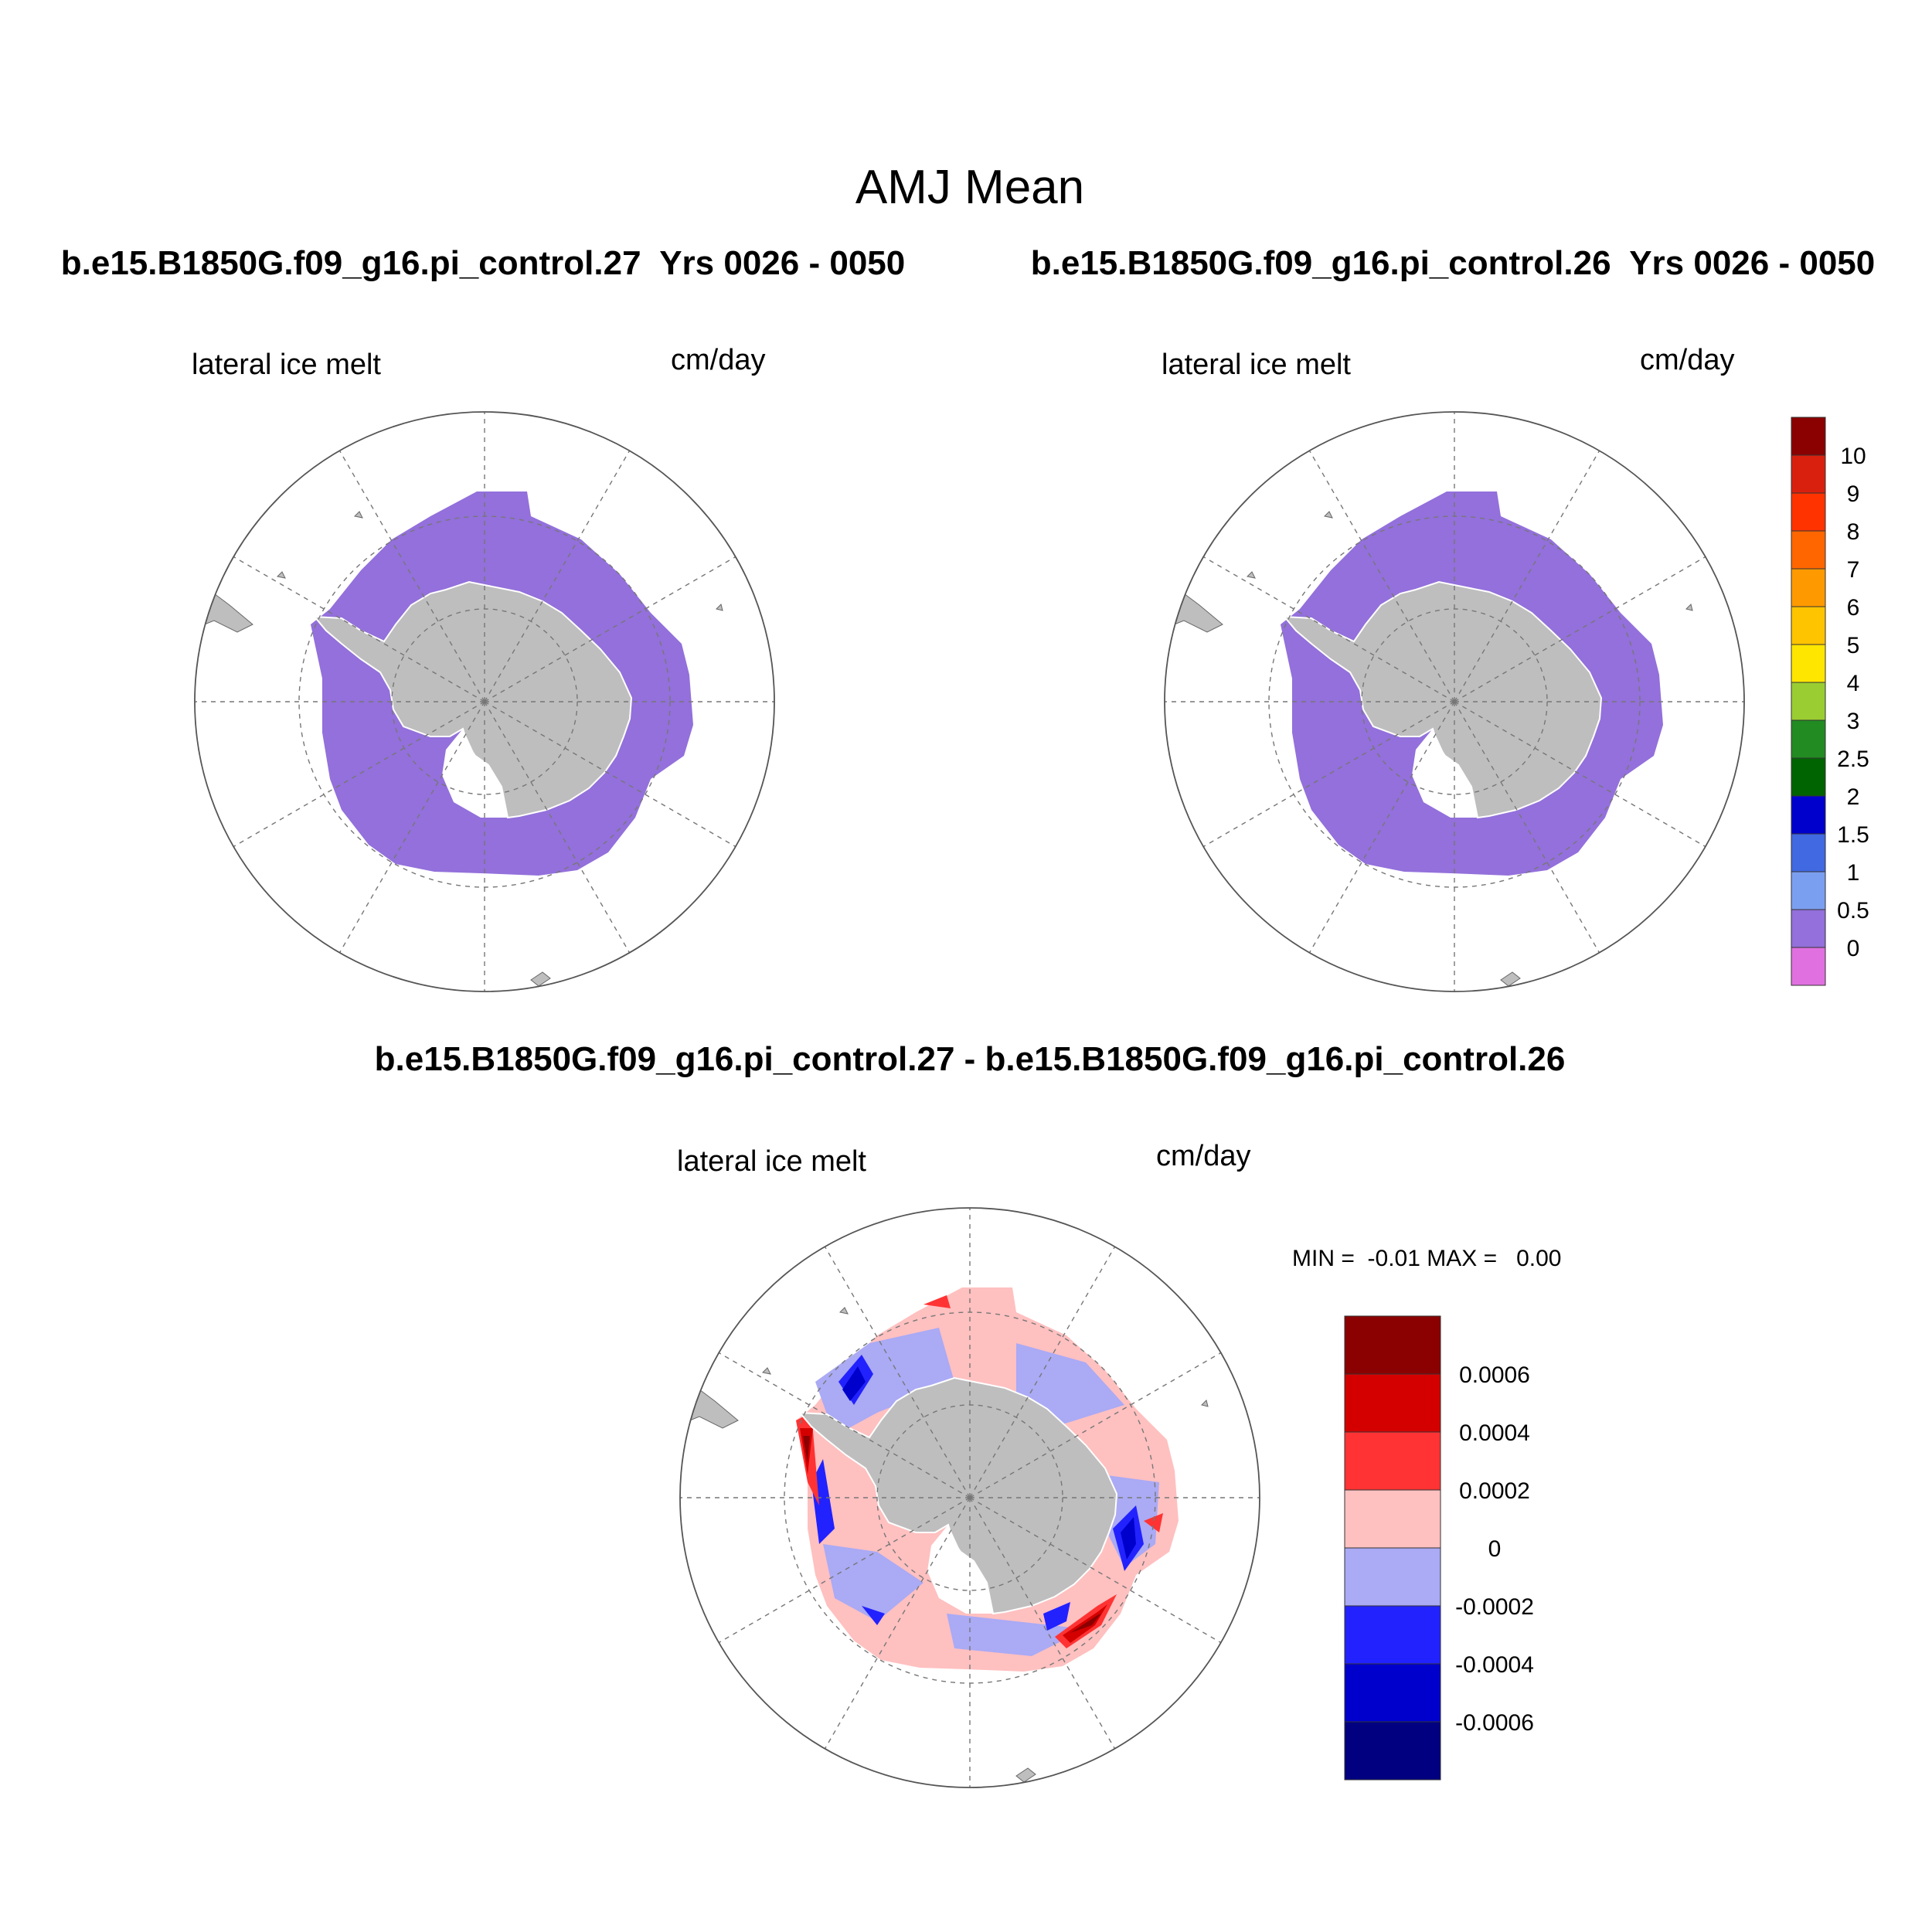 The height and width of the screenshot is (1932, 1932). Describe the element at coordinates (1854, 608) in the screenshot. I see `colorbar-main-label: 6` at that location.